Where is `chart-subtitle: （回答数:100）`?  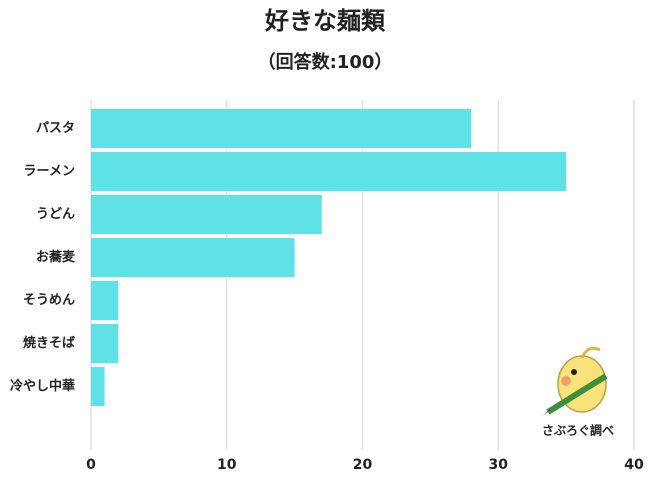 chart-subtitle: （回答数:100） is located at coordinates (325, 62).